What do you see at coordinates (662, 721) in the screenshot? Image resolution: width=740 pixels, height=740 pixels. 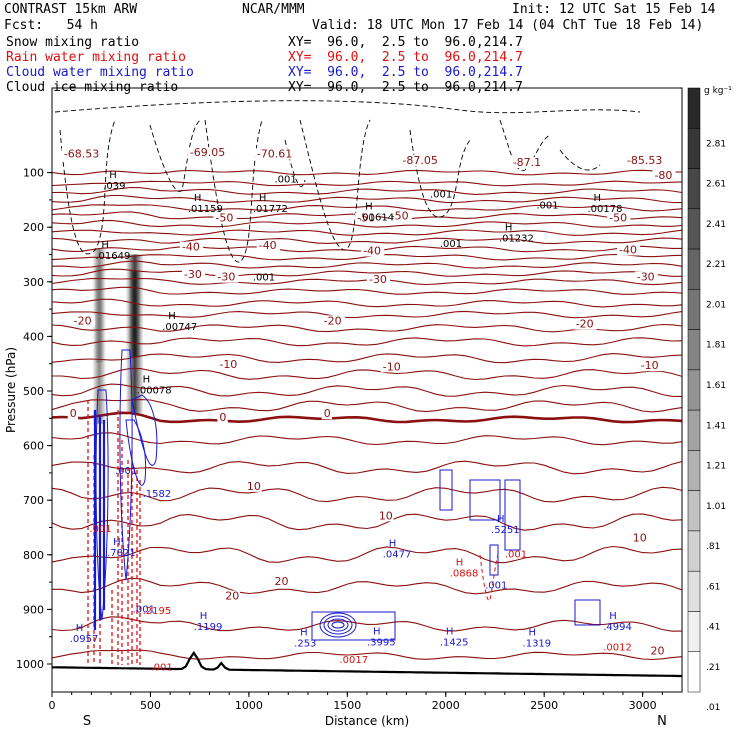 I see `x-endpoint-north: N` at bounding box center [662, 721].